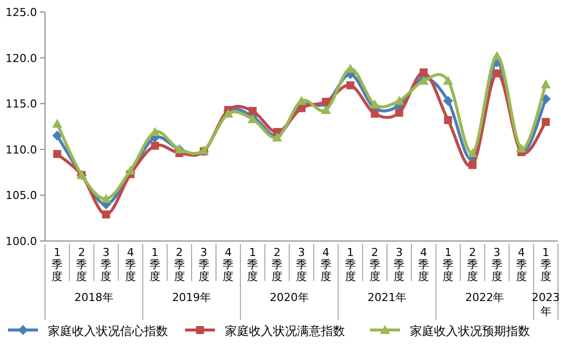  I want to click on text: 2018年, so click(94, 297).